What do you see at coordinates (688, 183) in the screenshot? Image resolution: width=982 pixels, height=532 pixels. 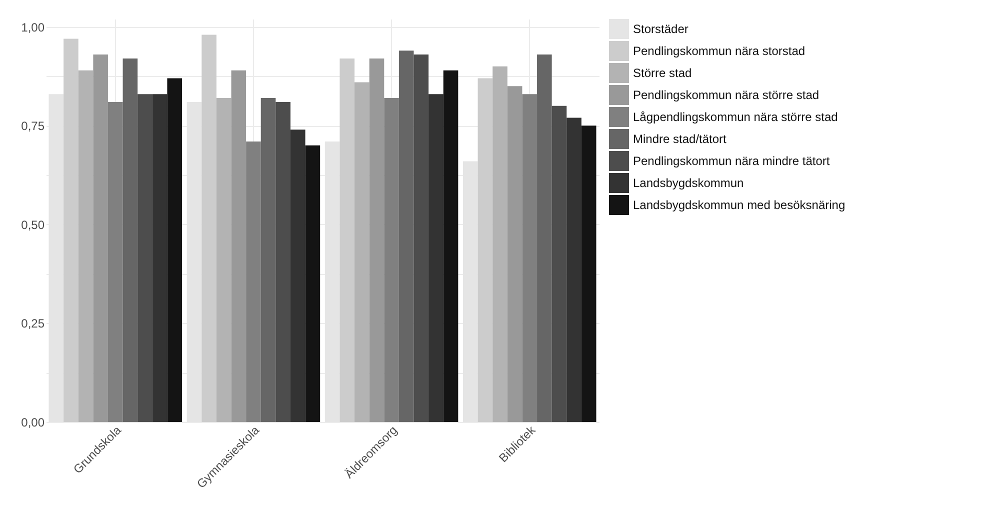 I see `legend-label: Landsbygdskommun` at bounding box center [688, 183].